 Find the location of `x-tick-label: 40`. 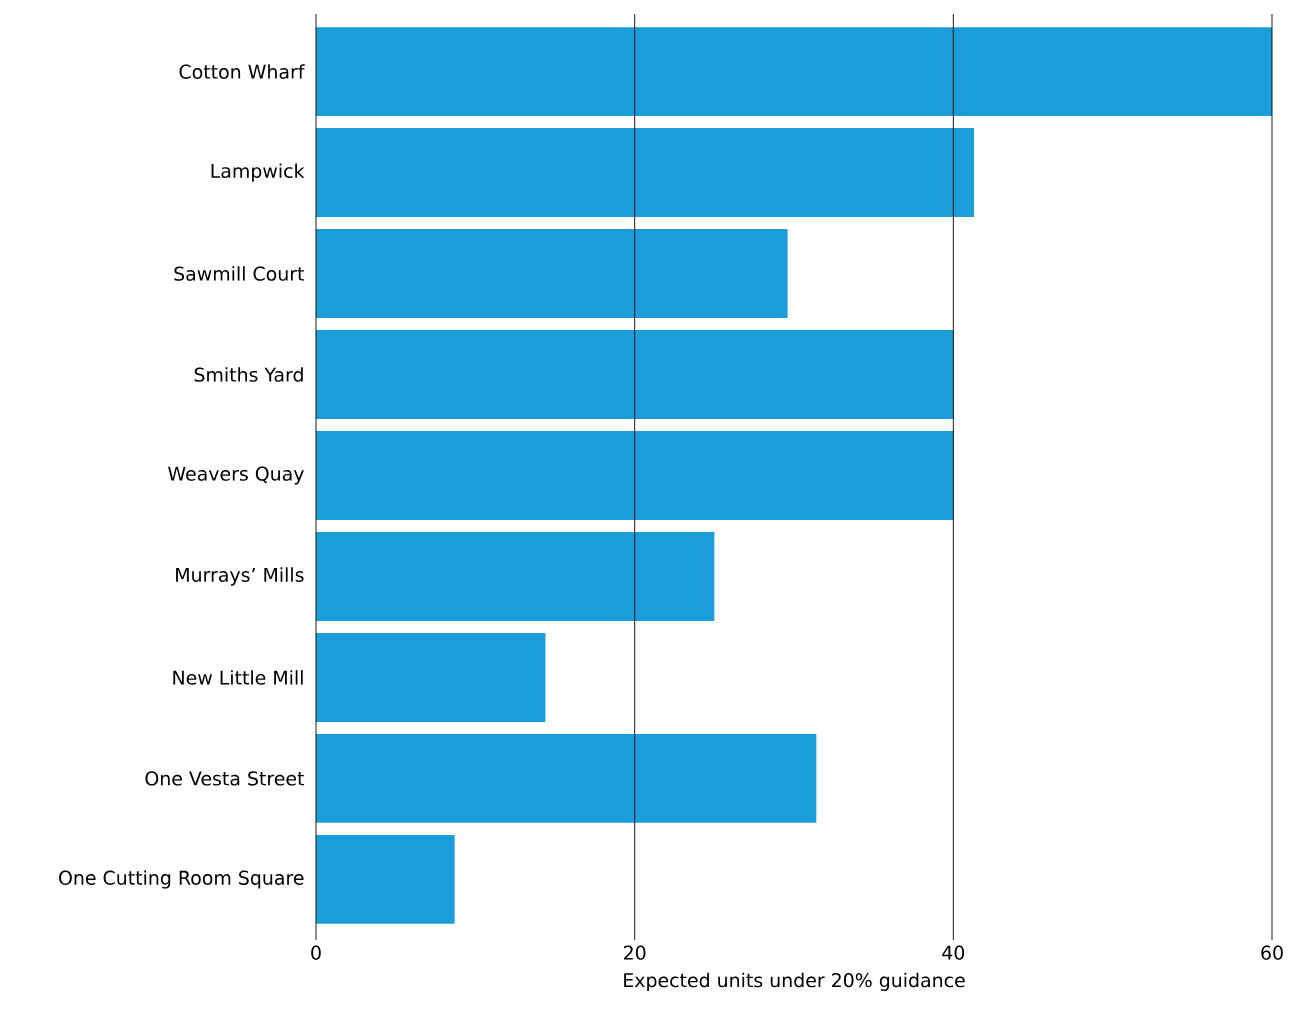

x-tick-label: 40 is located at coordinates (953, 952).